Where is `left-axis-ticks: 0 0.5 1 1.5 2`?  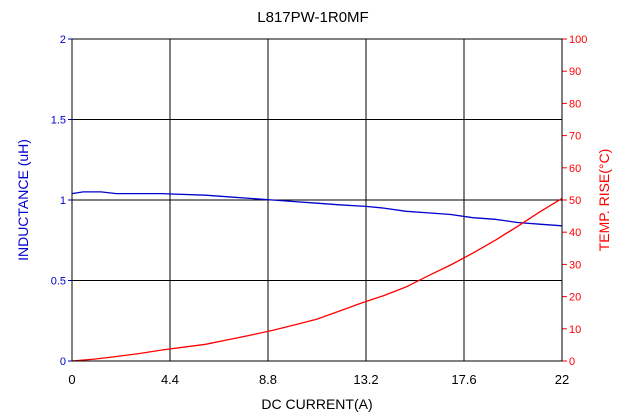 left-axis-ticks: 0 0.5 1 1.5 2 is located at coordinates (61, 201).